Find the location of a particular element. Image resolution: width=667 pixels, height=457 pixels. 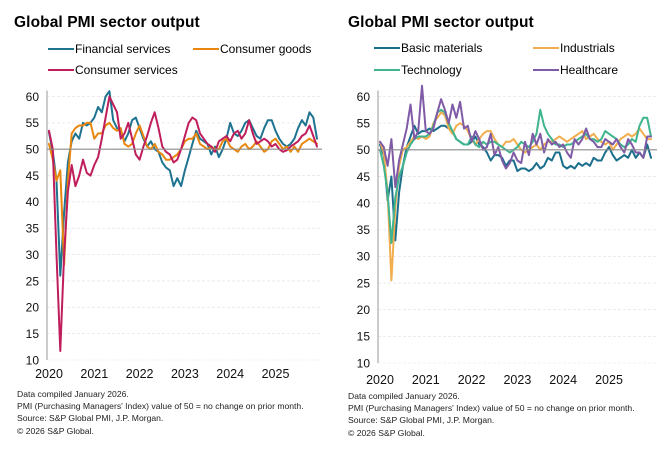

y-tick-label-right: 15 is located at coordinates (364, 337).